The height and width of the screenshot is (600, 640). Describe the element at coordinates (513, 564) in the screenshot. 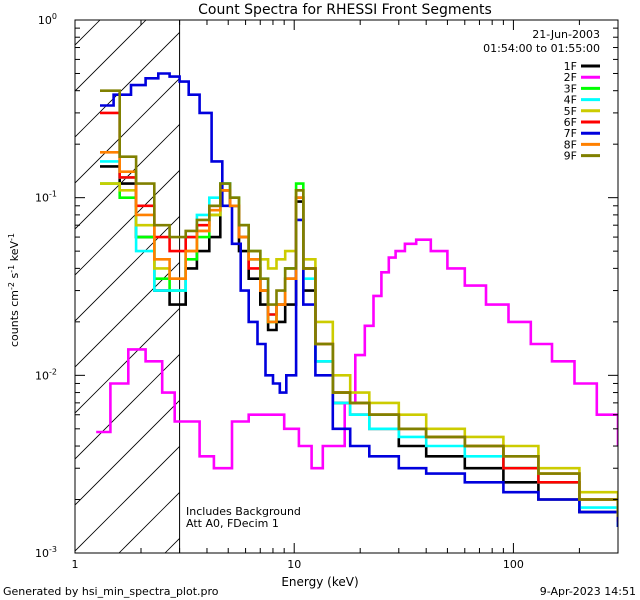

I see `x-tick-label: 100` at that location.